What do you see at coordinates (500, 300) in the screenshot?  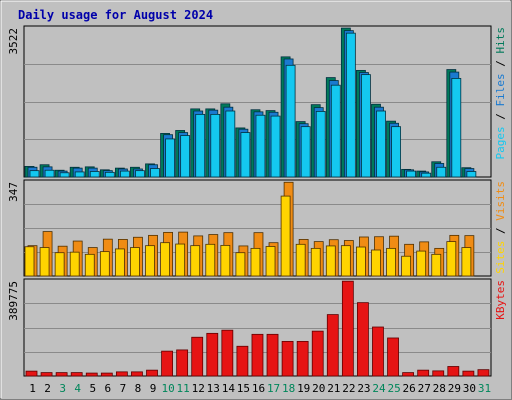 I see `legend-kbytes: KBytes` at bounding box center [500, 300].